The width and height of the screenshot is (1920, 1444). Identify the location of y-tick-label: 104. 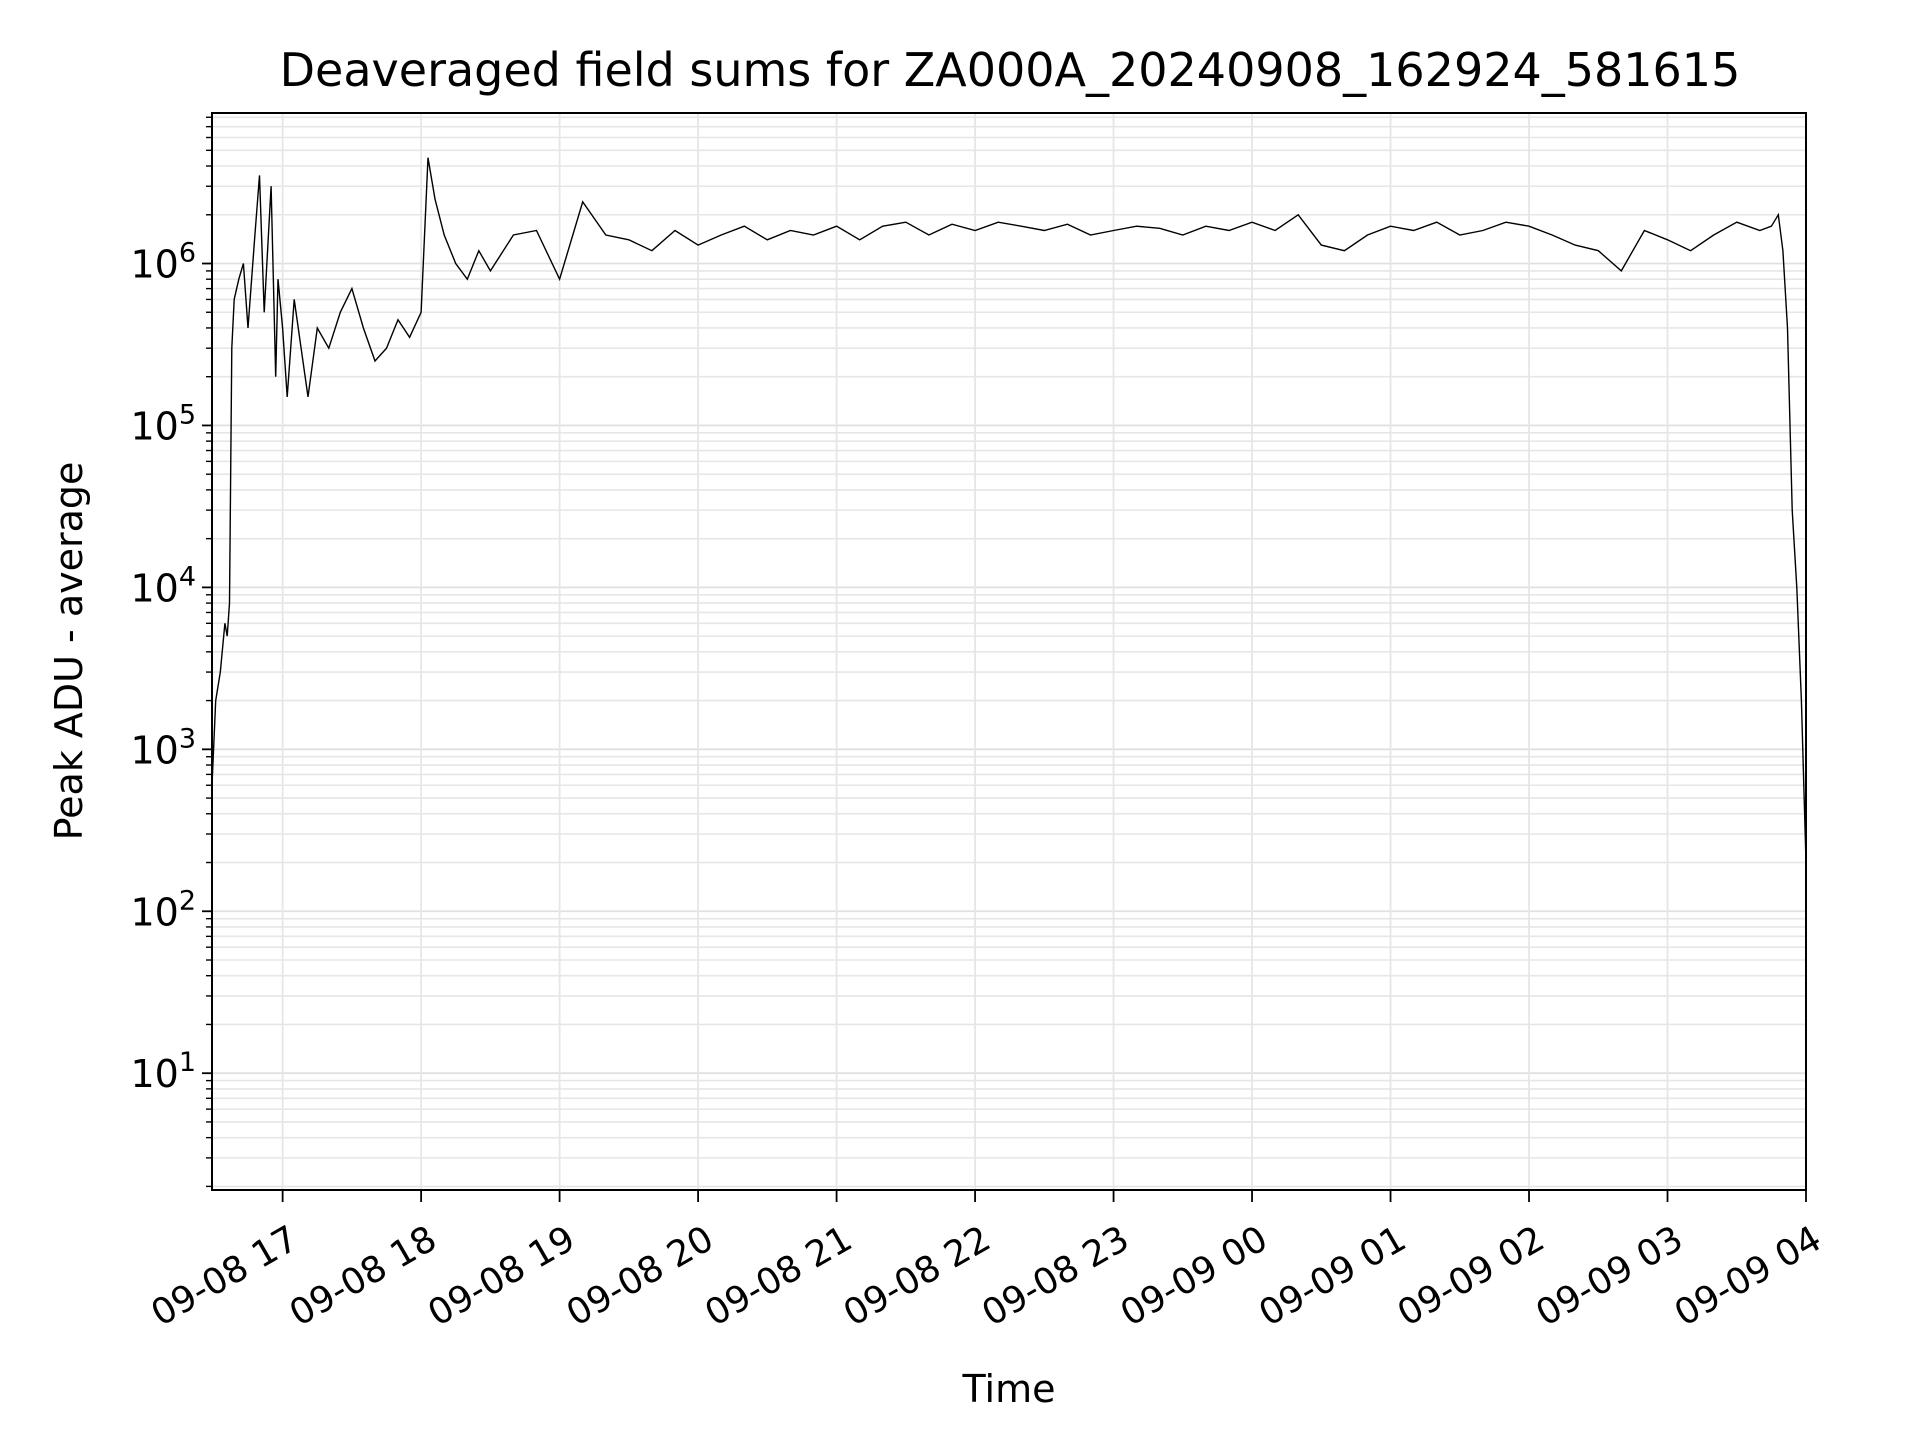
(163, 585).